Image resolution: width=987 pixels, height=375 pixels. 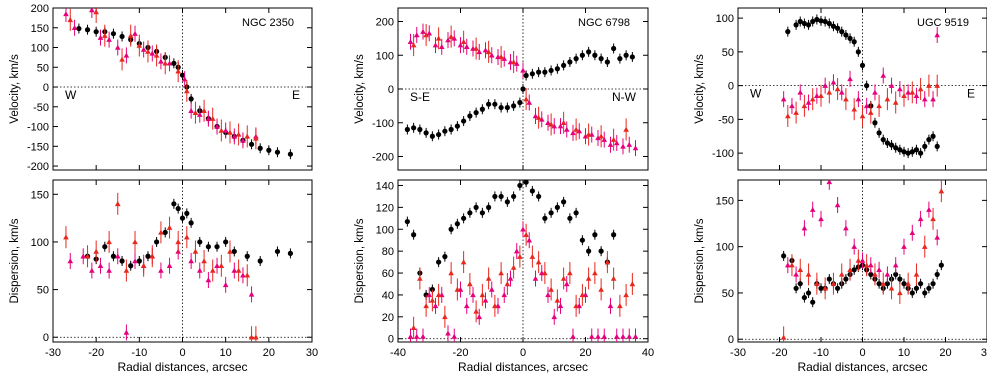 I want to click on y-tick-label: 50, so click(x=728, y=53).